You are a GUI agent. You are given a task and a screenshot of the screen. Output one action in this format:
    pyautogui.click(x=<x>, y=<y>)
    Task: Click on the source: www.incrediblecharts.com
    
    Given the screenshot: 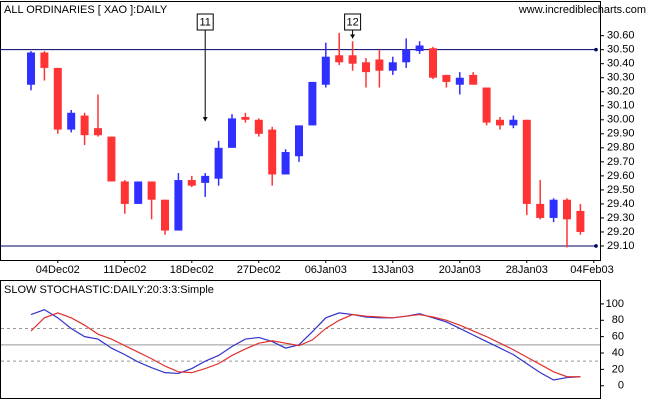 What is the action you would take?
    pyautogui.click(x=582, y=10)
    